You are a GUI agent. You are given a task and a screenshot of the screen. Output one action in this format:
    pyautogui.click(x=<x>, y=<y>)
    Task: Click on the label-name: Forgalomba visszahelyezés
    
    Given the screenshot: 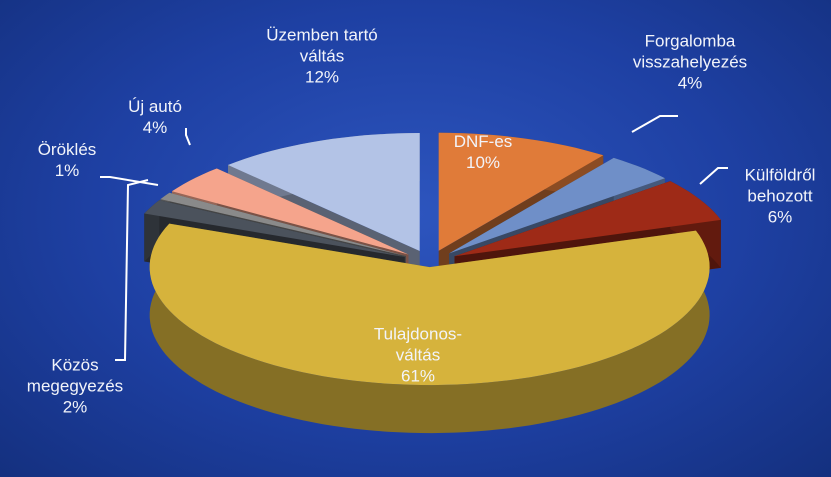 What is the action you would take?
    pyautogui.click(x=690, y=51)
    